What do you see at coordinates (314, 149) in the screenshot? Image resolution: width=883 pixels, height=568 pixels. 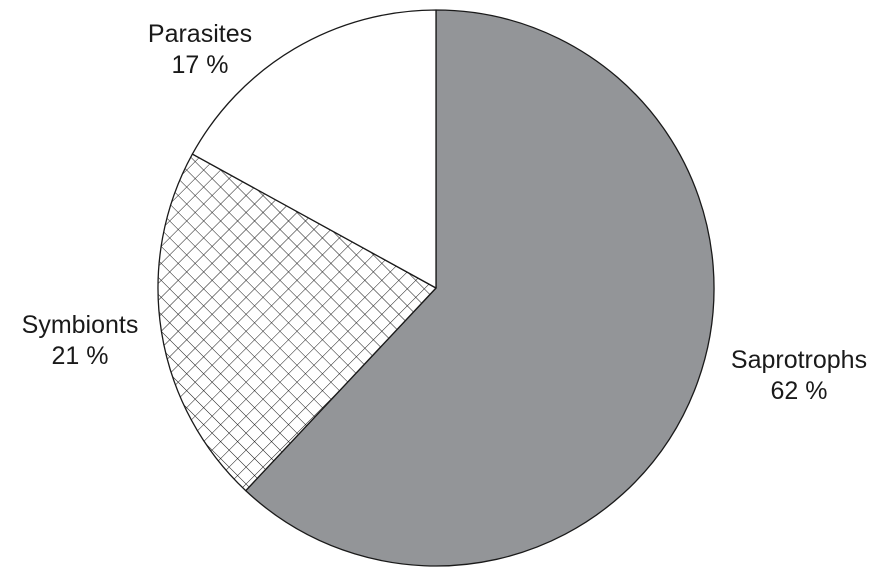 I see `pie-slice-parasites` at bounding box center [314, 149].